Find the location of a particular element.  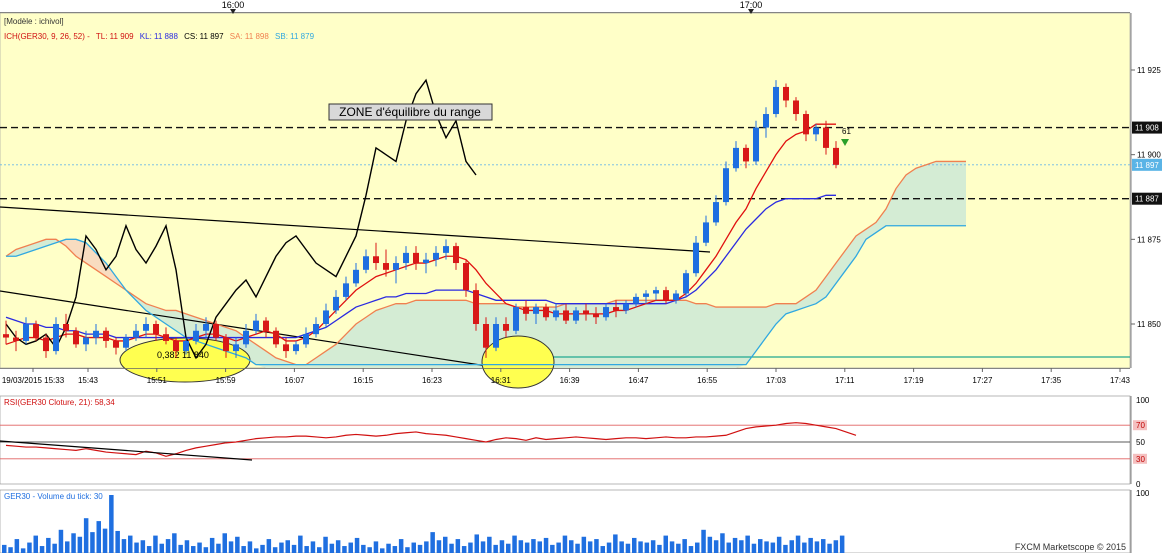

time-tick-label: 16:15 is located at coordinates (363, 380).